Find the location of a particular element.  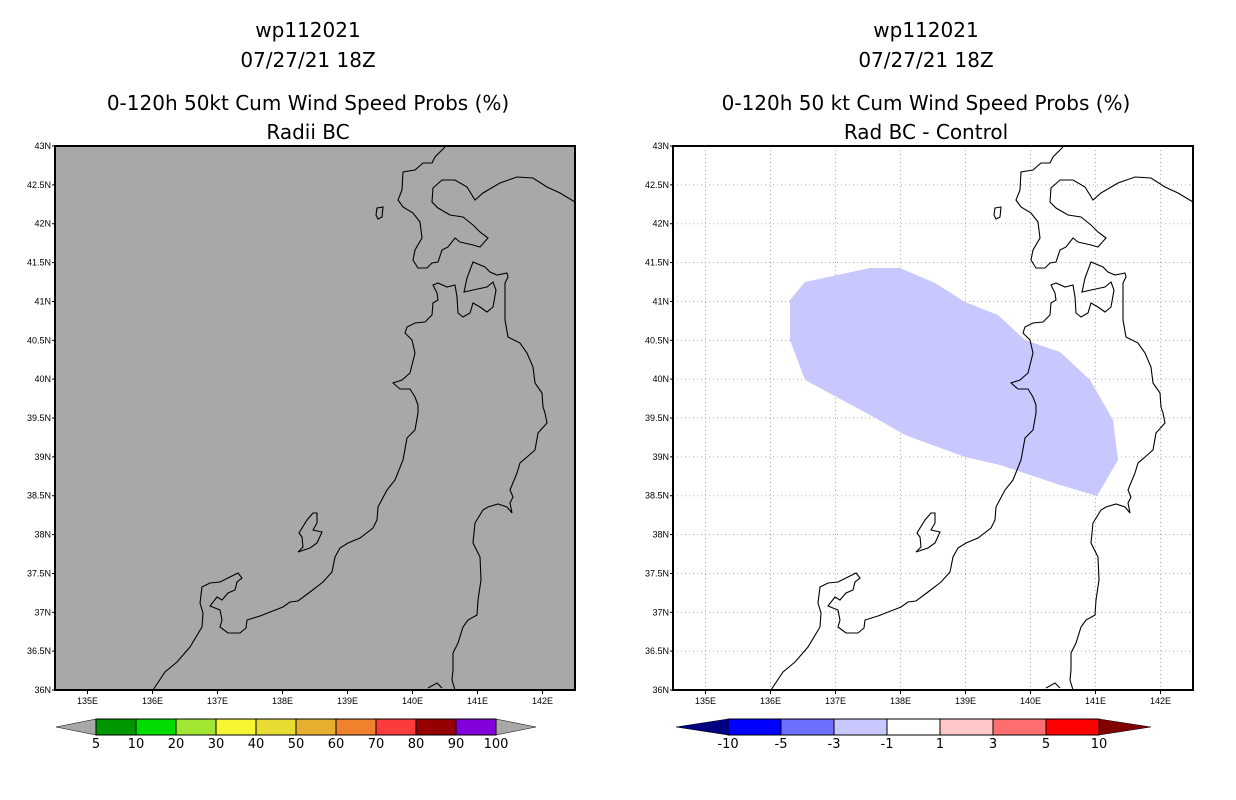

left-colorbar-label: 90 is located at coordinates (456, 744).